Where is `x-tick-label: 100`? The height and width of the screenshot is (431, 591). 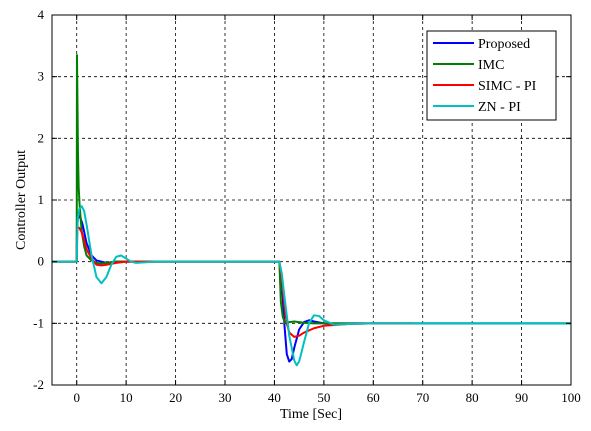 x-tick-label: 100 is located at coordinates (571, 397).